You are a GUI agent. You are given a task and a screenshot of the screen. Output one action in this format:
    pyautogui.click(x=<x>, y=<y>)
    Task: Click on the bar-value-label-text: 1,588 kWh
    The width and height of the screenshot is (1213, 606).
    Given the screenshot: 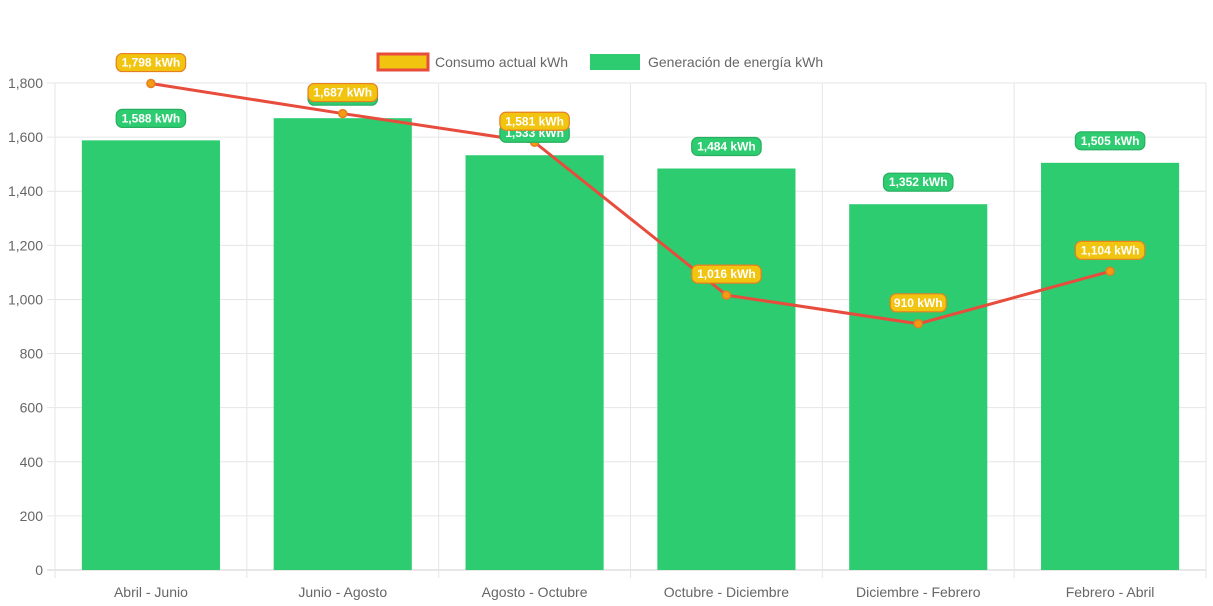 What is the action you would take?
    pyautogui.click(x=151, y=118)
    